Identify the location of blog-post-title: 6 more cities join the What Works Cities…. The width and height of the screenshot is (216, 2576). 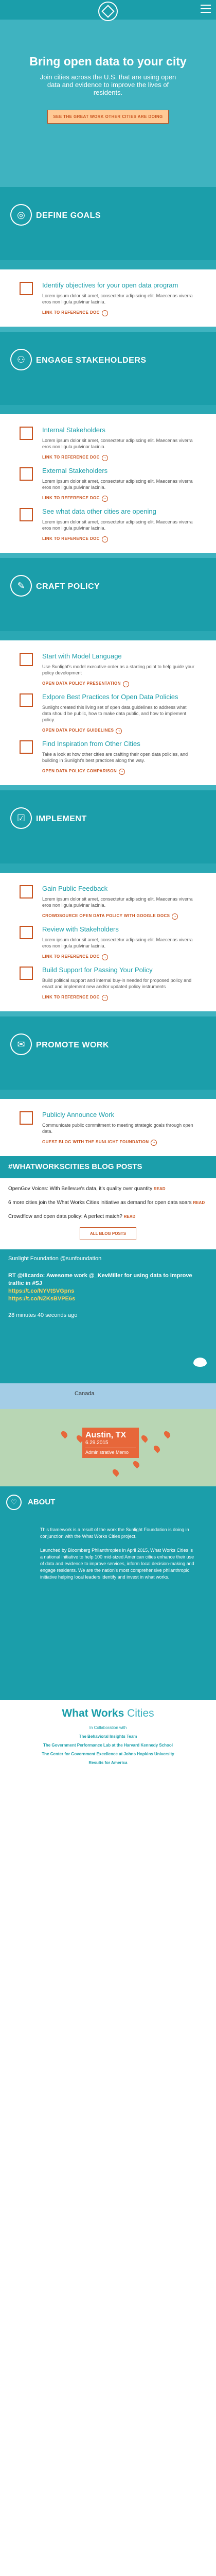
(100, 1203).